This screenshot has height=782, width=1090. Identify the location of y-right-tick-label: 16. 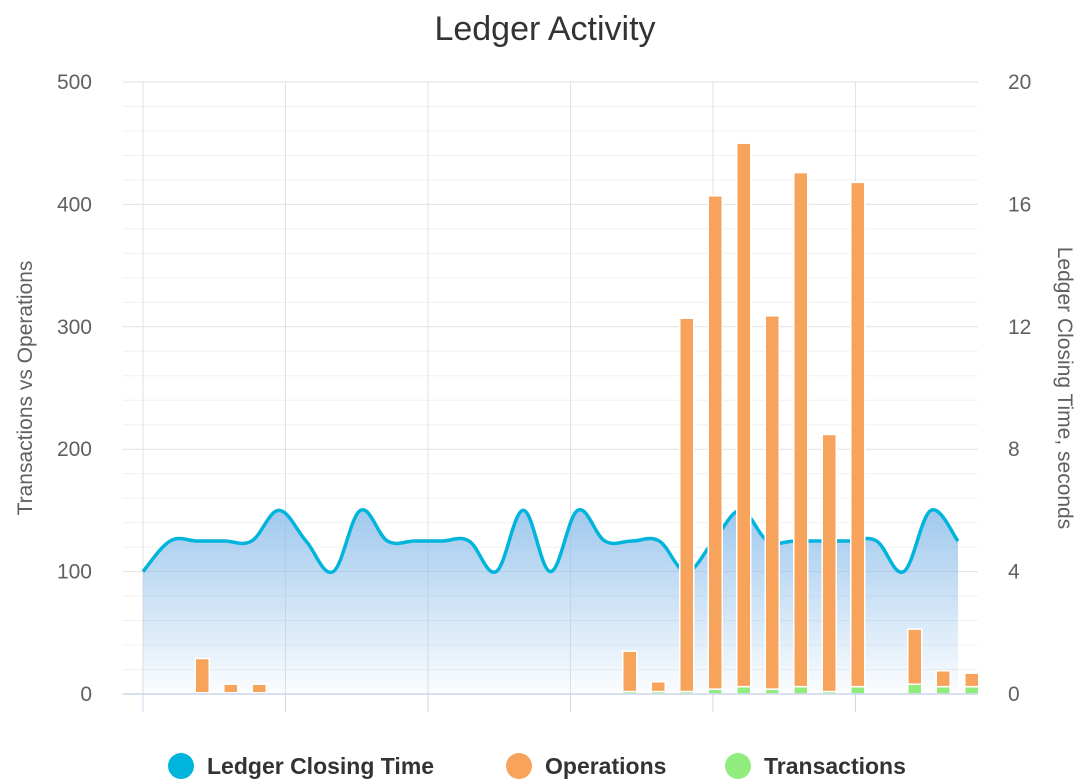
(1019, 204).